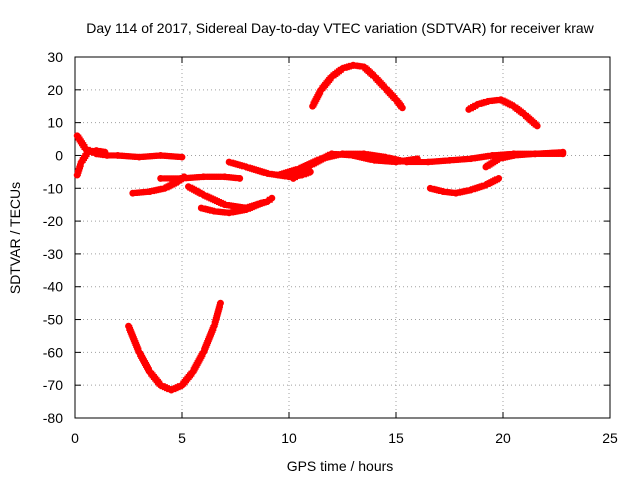 The width and height of the screenshot is (640, 480). What do you see at coordinates (15, 238) in the screenshot?
I see `y-axis-label: SDTVAR / TECUs` at bounding box center [15, 238].